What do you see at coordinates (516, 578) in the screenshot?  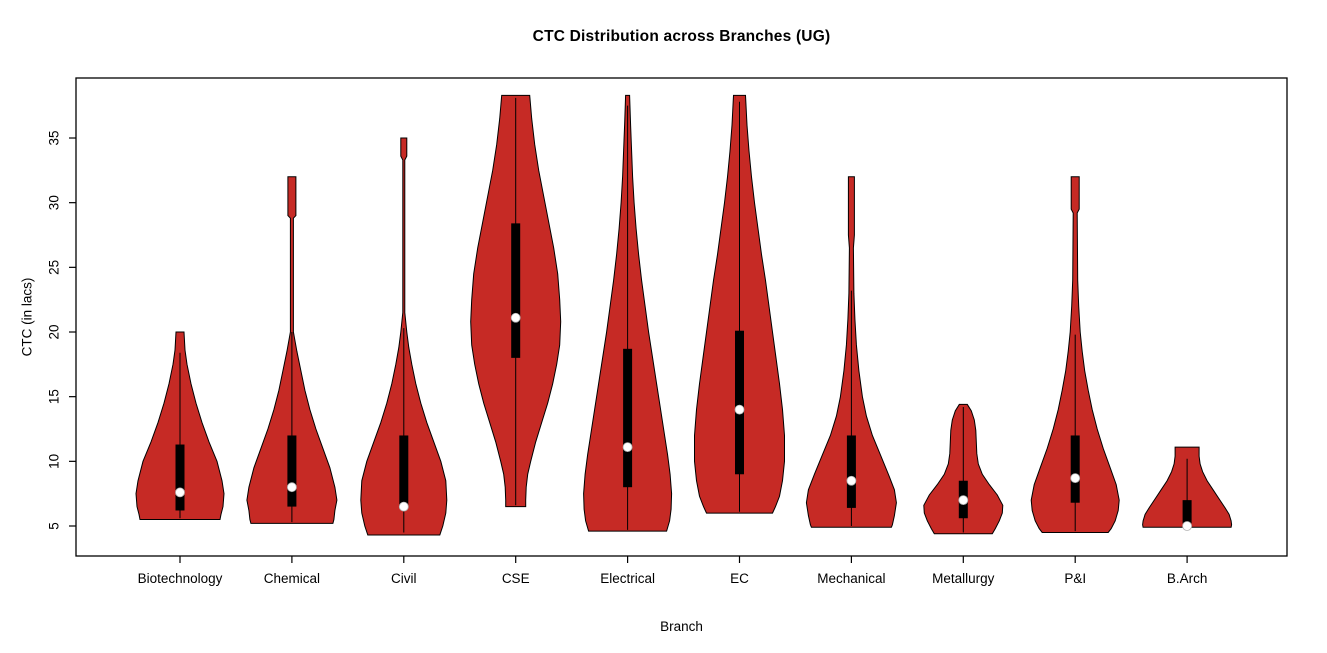 I see `x-tick-label: CSE` at bounding box center [516, 578].